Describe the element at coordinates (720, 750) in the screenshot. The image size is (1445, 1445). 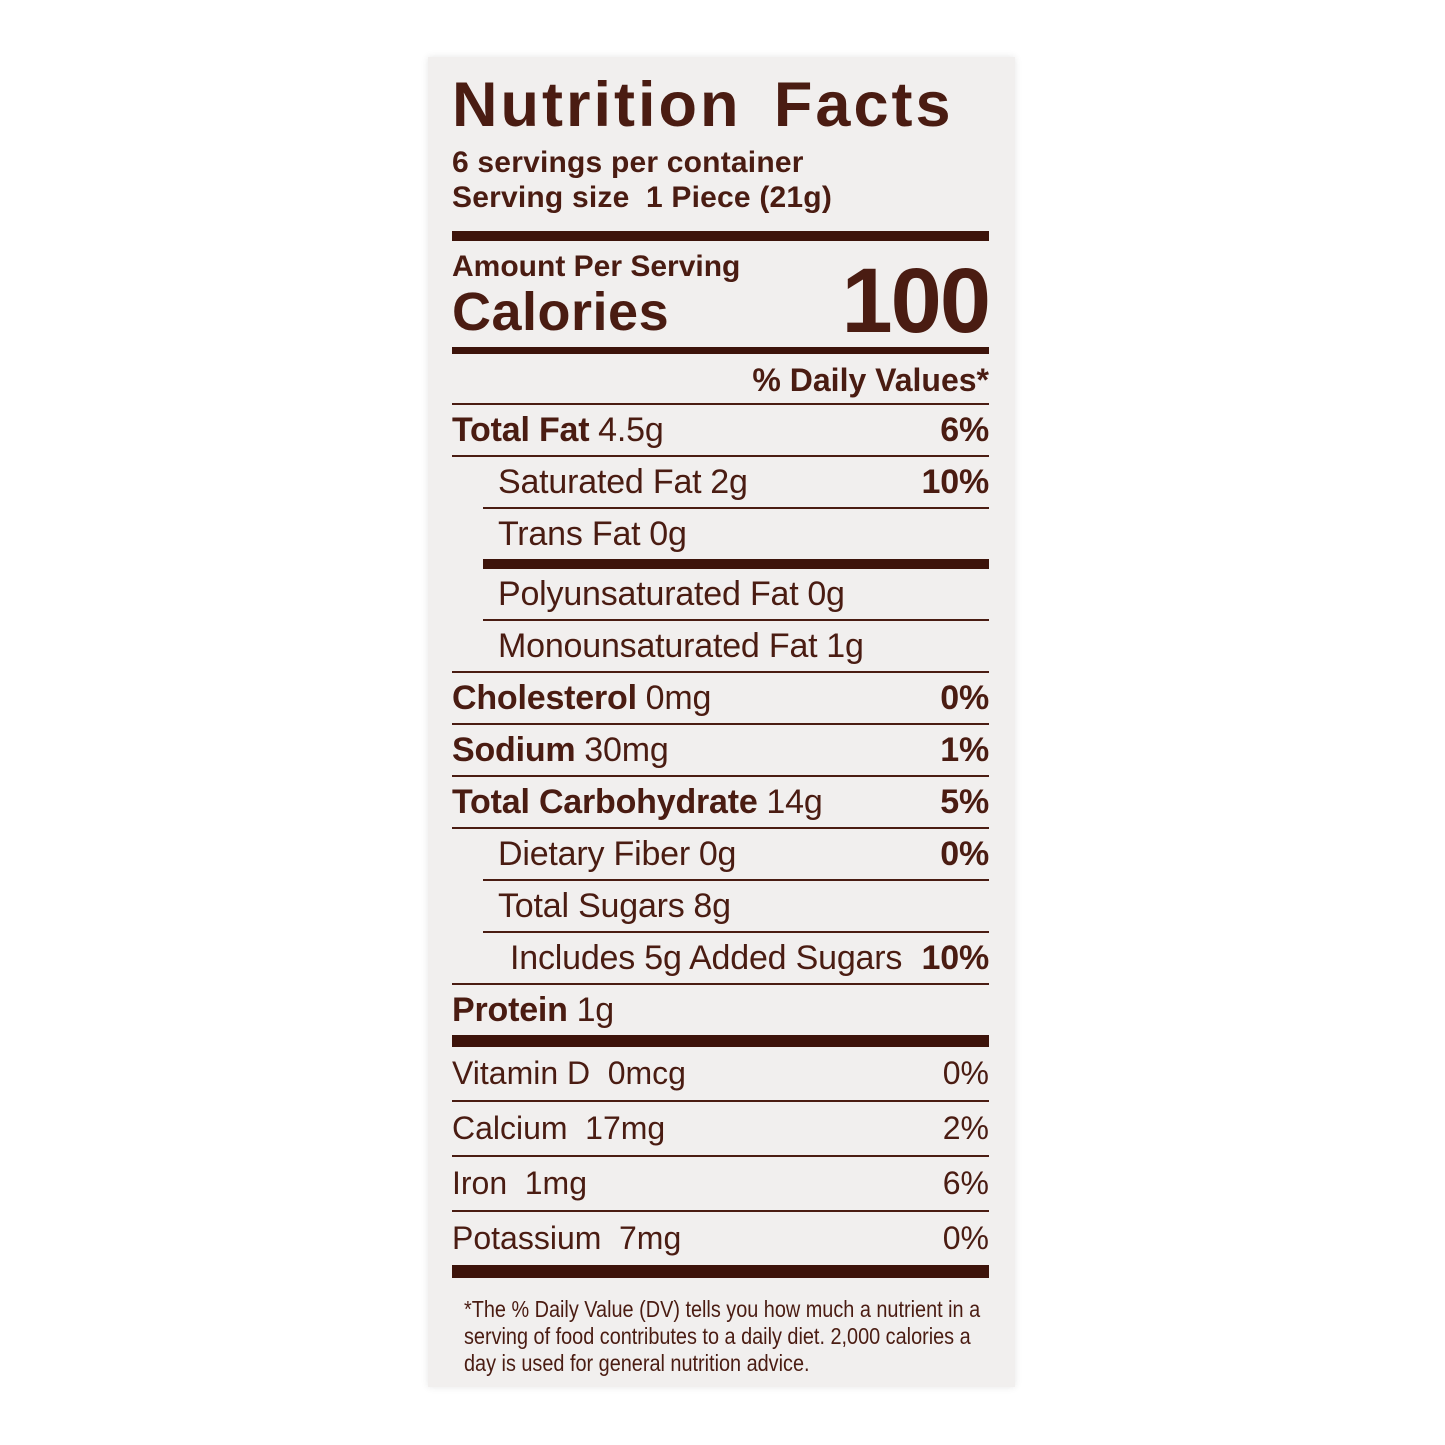
I see `nutrient-row: Sodium 30mg 1%` at that location.